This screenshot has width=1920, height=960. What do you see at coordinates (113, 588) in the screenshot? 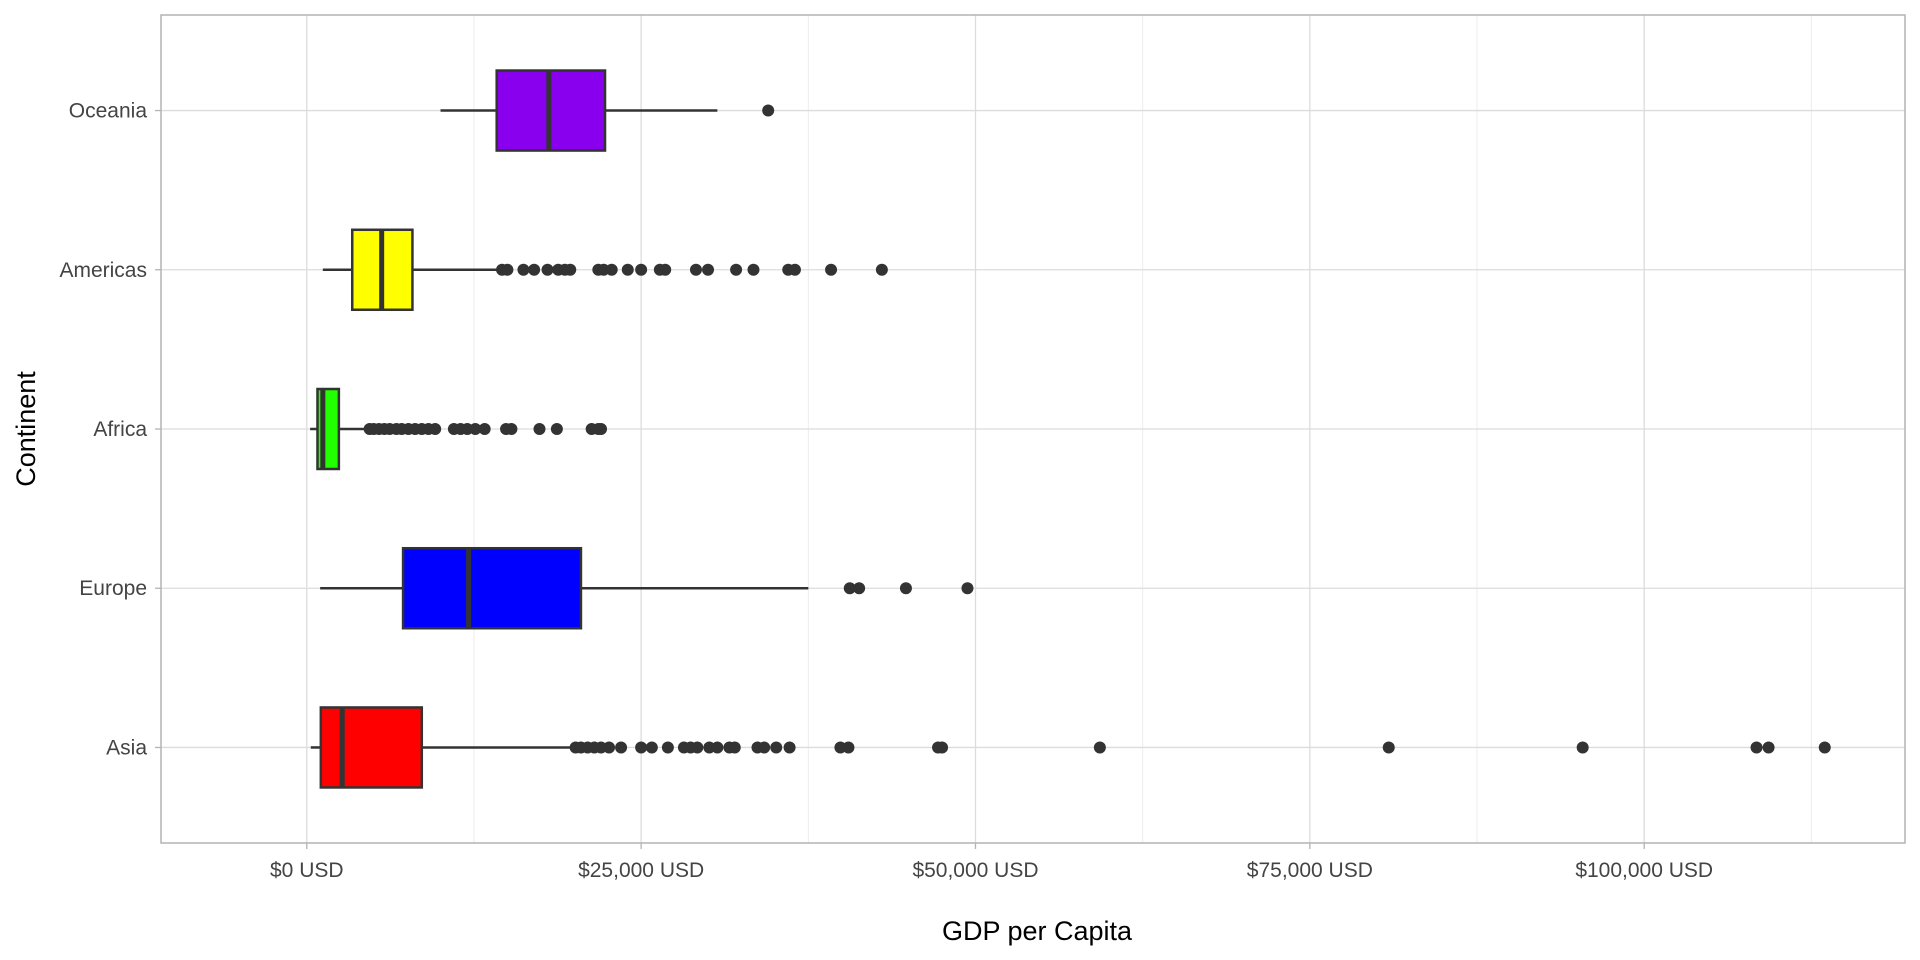
I see `y-tick-label: Europe` at bounding box center [113, 588].